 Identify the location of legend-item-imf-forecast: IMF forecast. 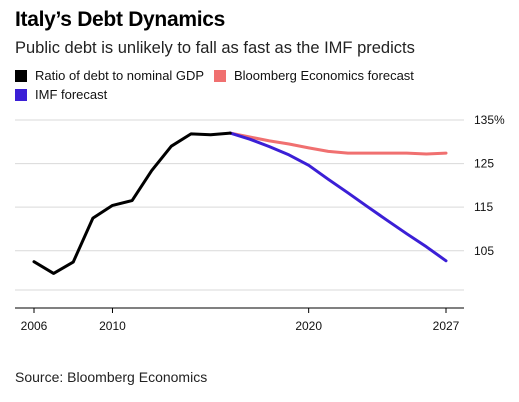
(61, 94).